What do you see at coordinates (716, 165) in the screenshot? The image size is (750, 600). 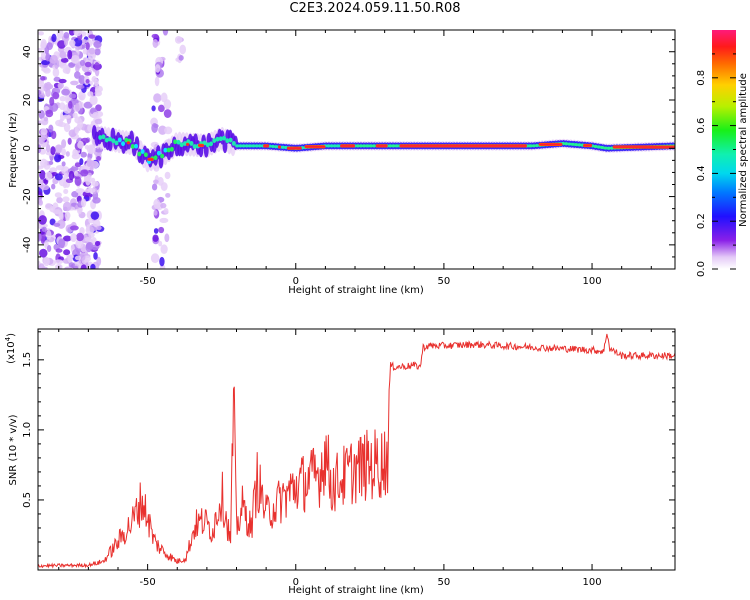 I see `colorbar-axis: 0.0 0.2 0.4 0.6 0.8` at bounding box center [716, 165].